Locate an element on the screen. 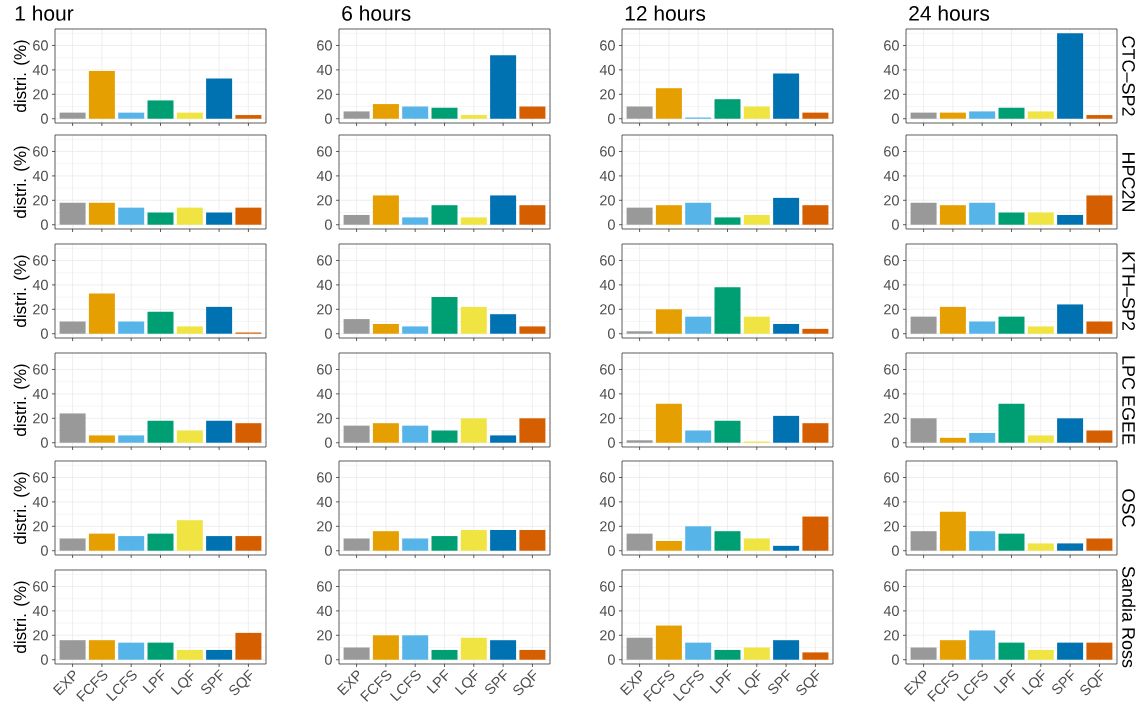  y2-axis-title: KTH–SP2 is located at coordinates (1128, 291).